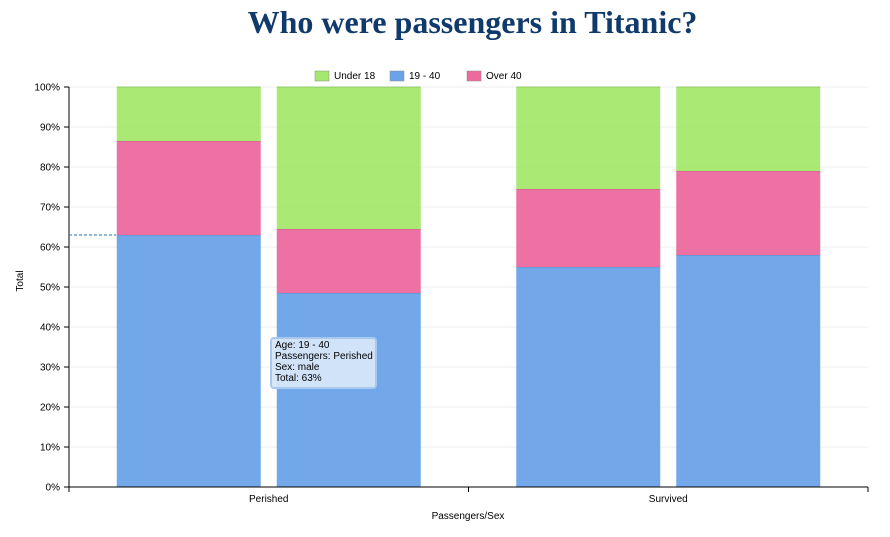  I want to click on legend-label: Over 40, so click(504, 76).